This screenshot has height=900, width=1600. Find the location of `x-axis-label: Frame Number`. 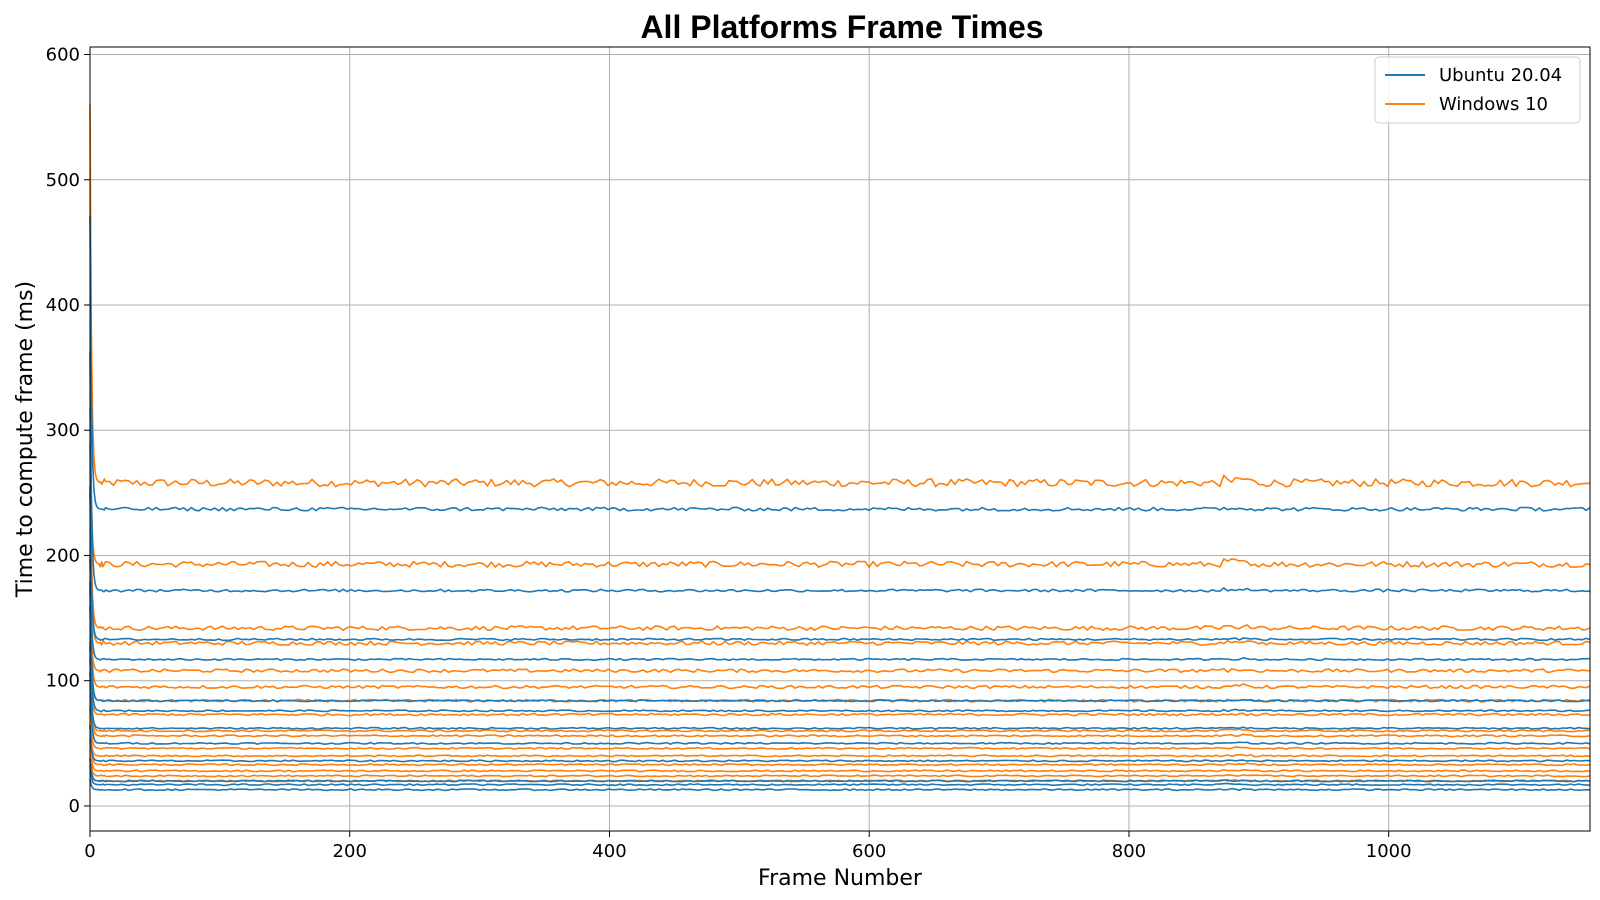

x-axis-label: Frame Number is located at coordinates (840, 878).